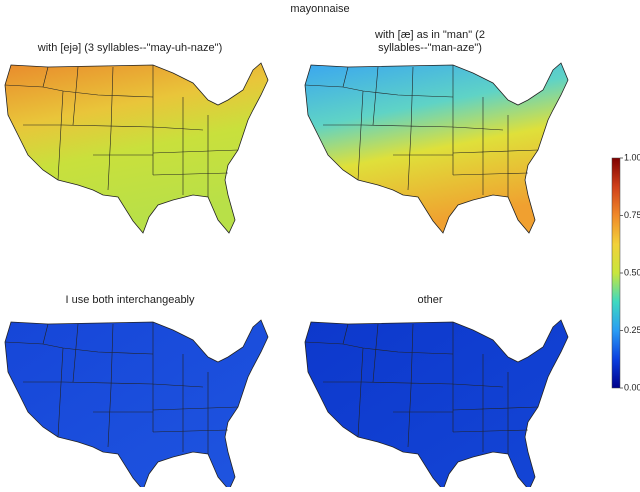 Image resolution: width=640 pixels, height=492 pixels. Describe the element at coordinates (429, 300) in the screenshot. I see `panel-title: other` at that location.